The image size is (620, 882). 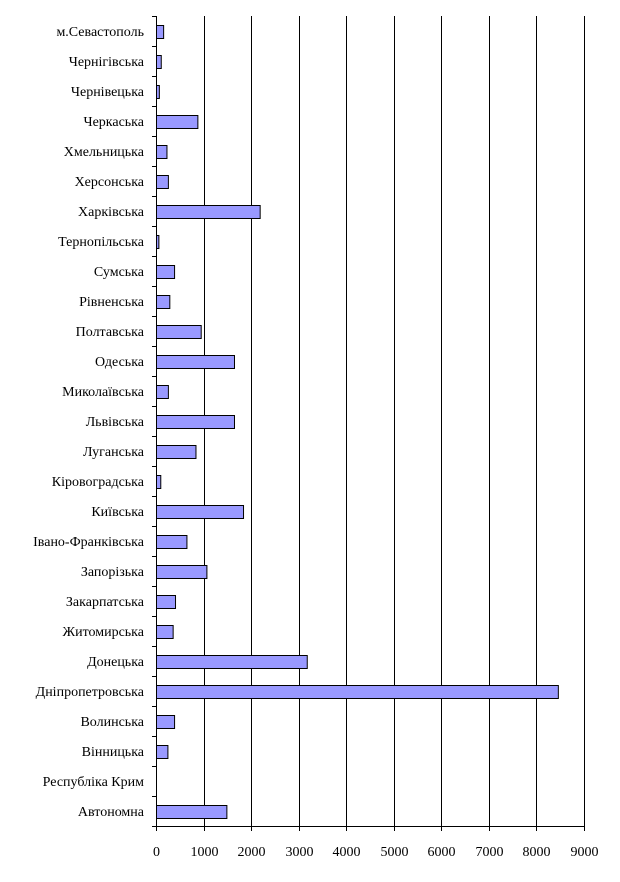 What do you see at coordinates (113, 752) in the screenshot?
I see `category-label-24: Вінницька` at bounding box center [113, 752].